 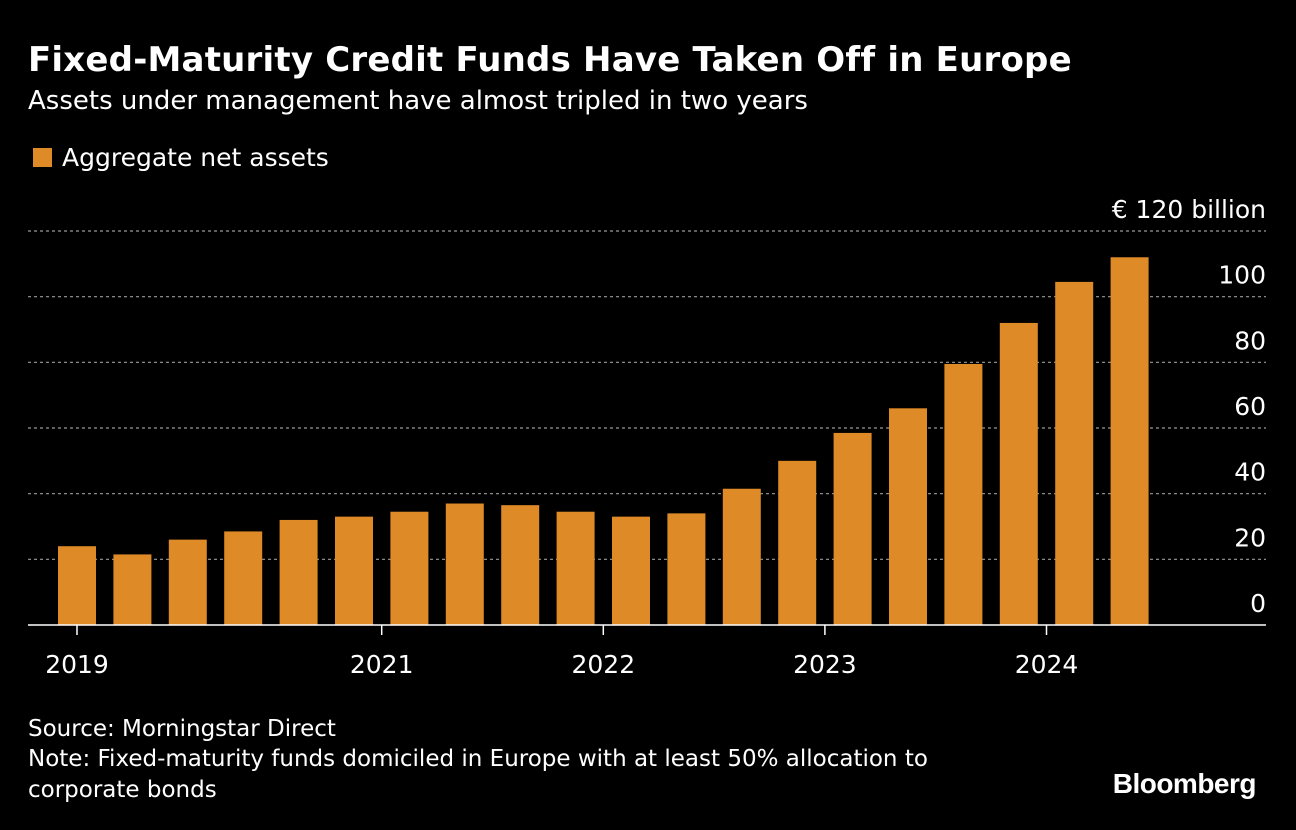 What do you see at coordinates (182, 729) in the screenshot?
I see `source-note: Source: Morningstar Direct` at bounding box center [182, 729].